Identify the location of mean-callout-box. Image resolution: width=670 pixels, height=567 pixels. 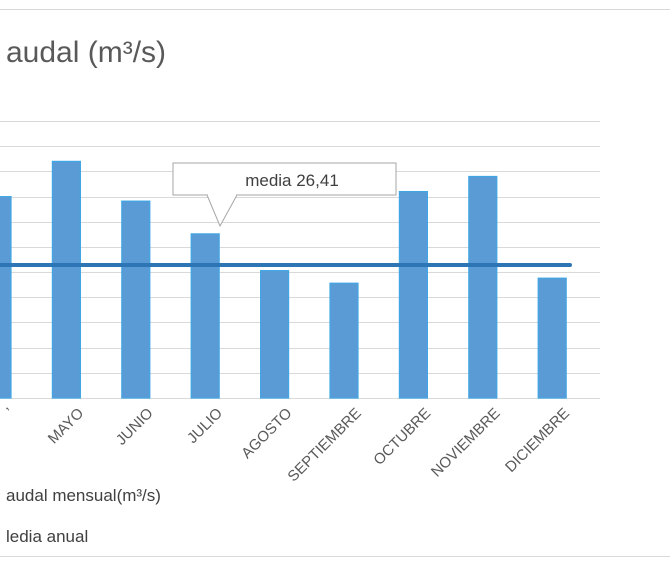
(284, 179).